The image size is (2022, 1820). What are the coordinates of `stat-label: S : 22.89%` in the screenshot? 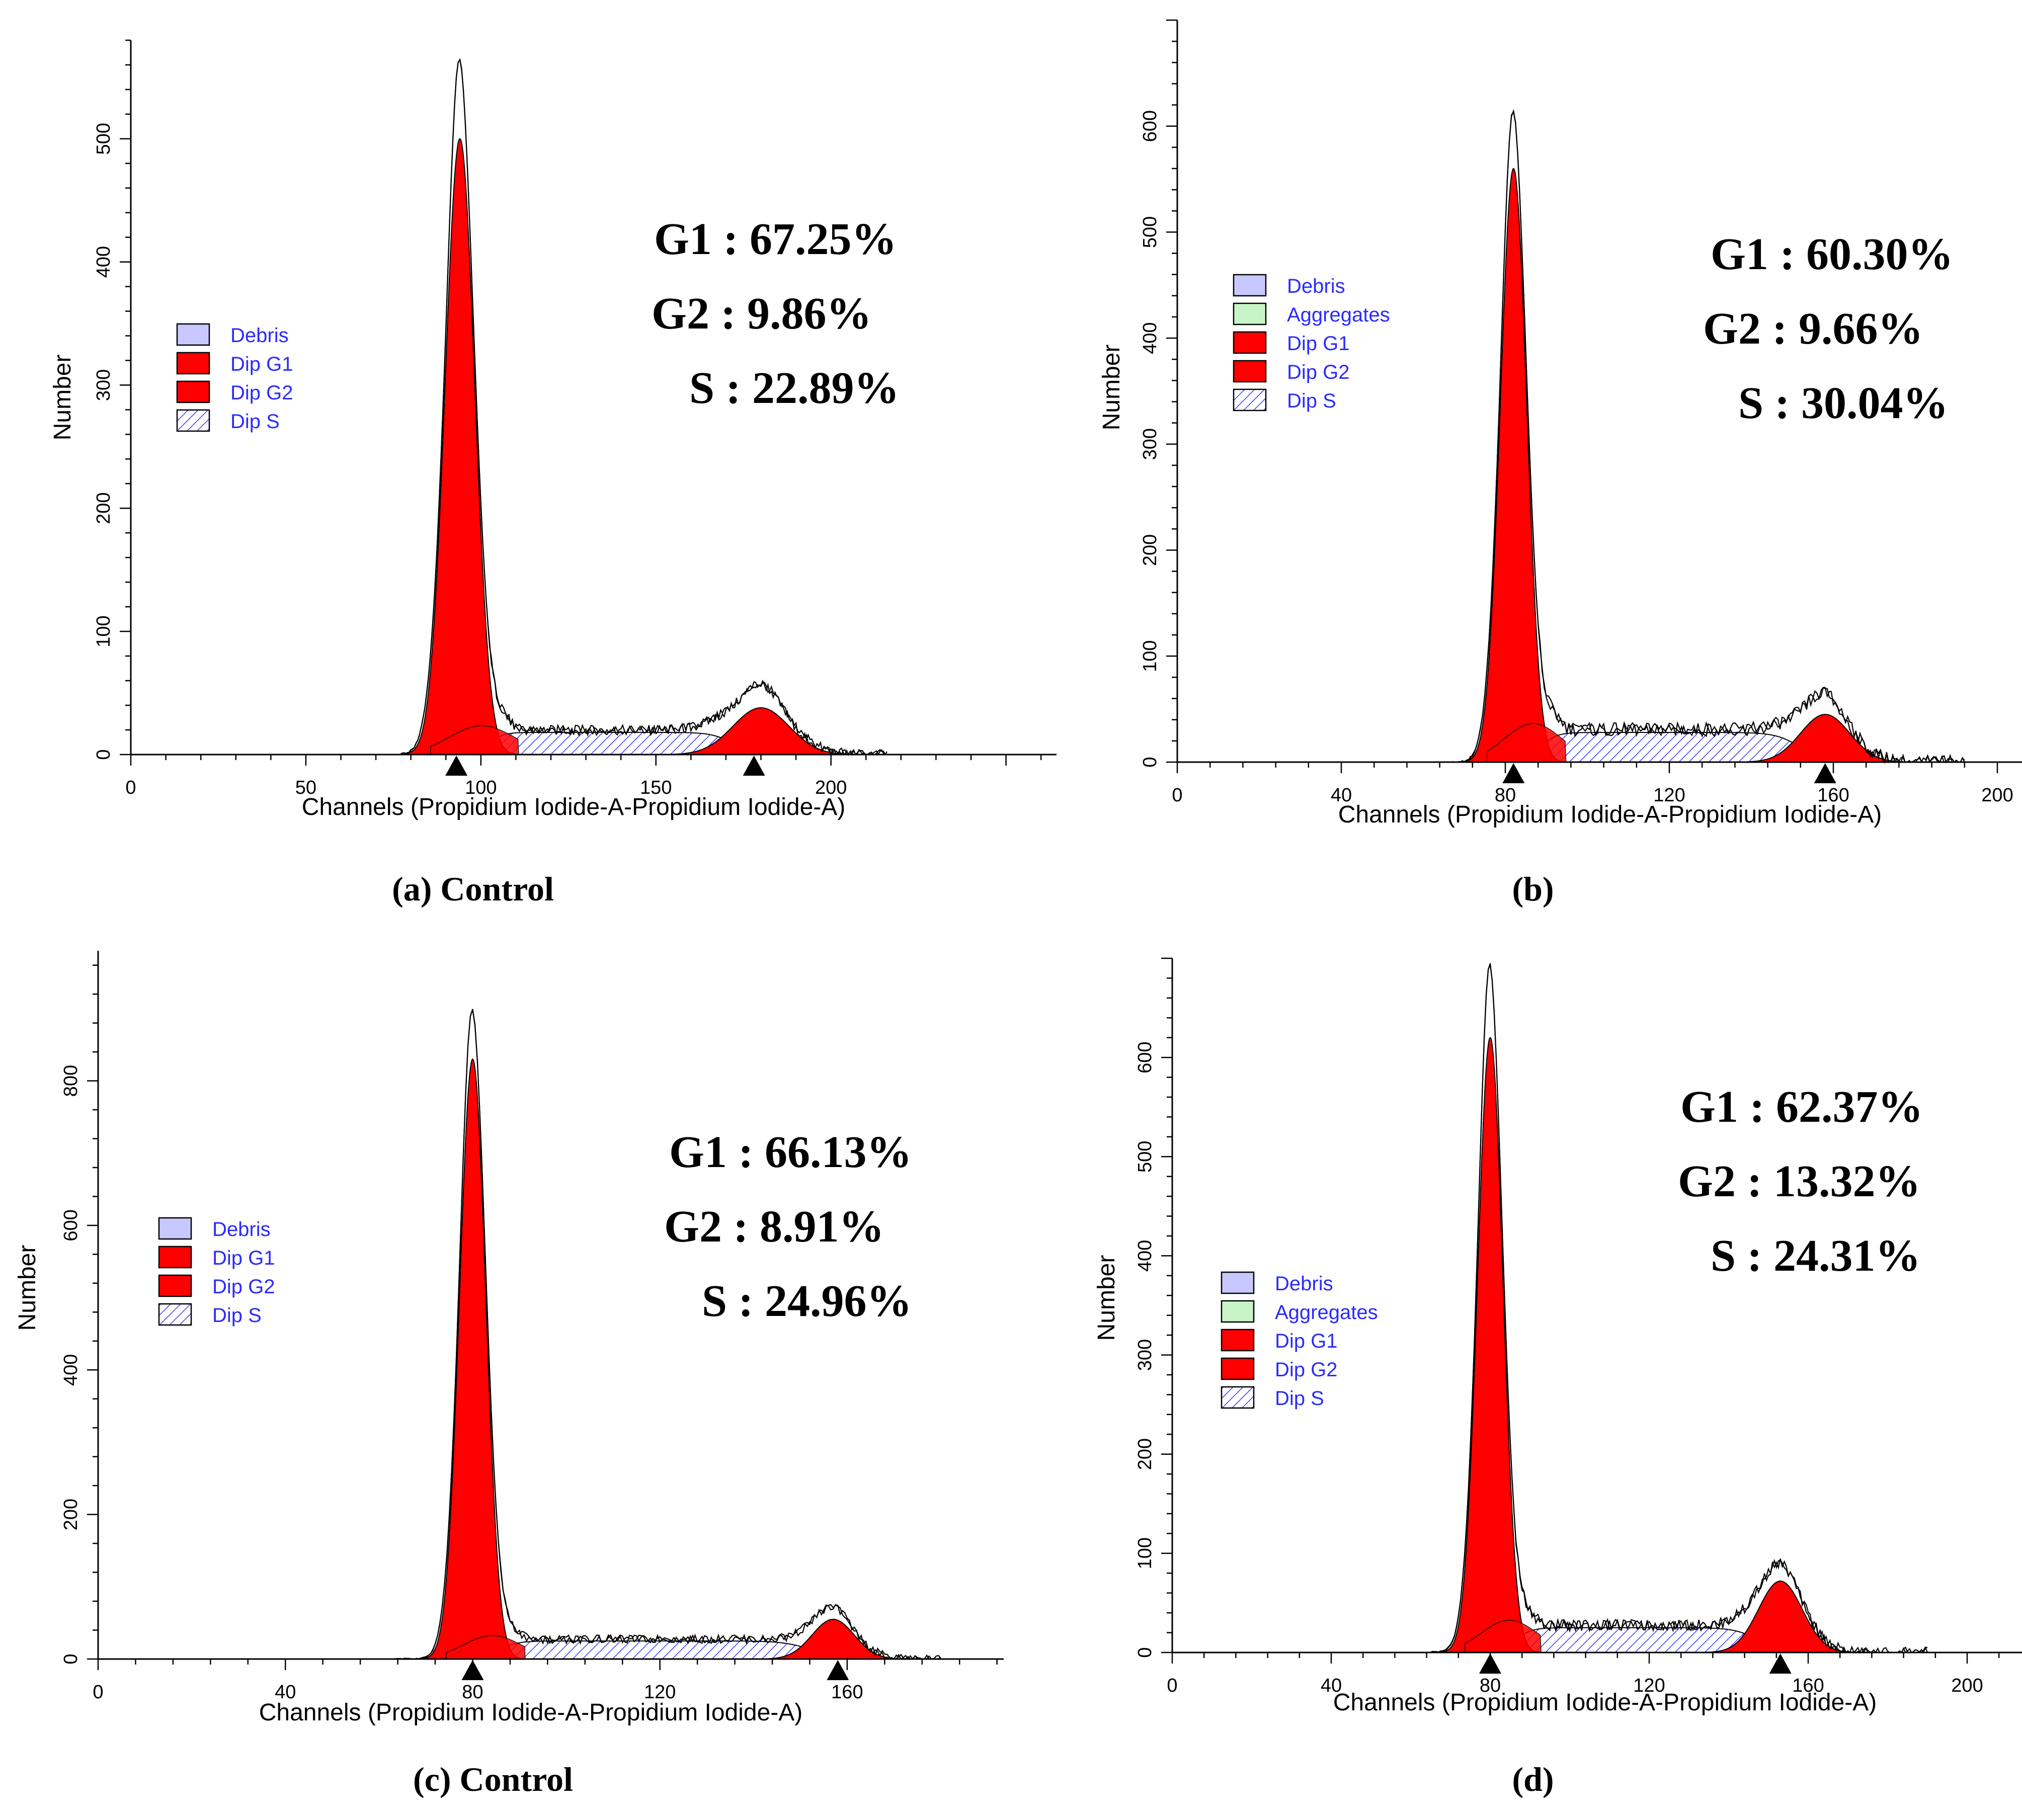 It's located at (794, 388).